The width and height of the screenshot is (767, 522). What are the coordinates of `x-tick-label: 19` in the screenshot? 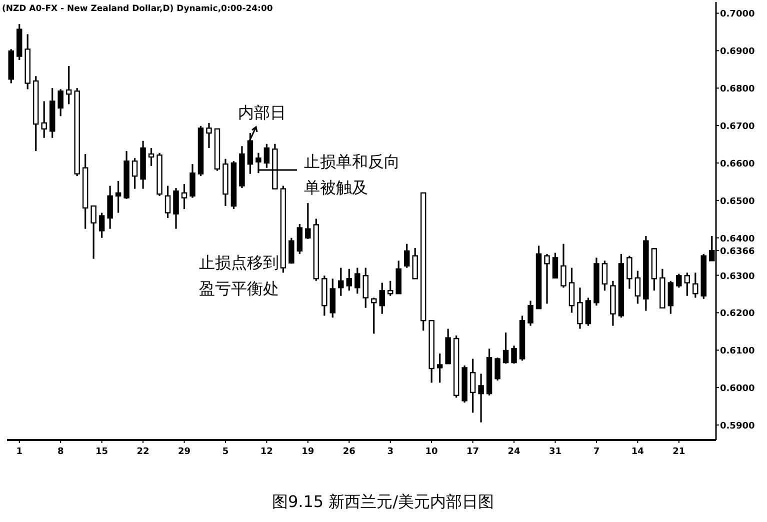 It's located at (308, 452).